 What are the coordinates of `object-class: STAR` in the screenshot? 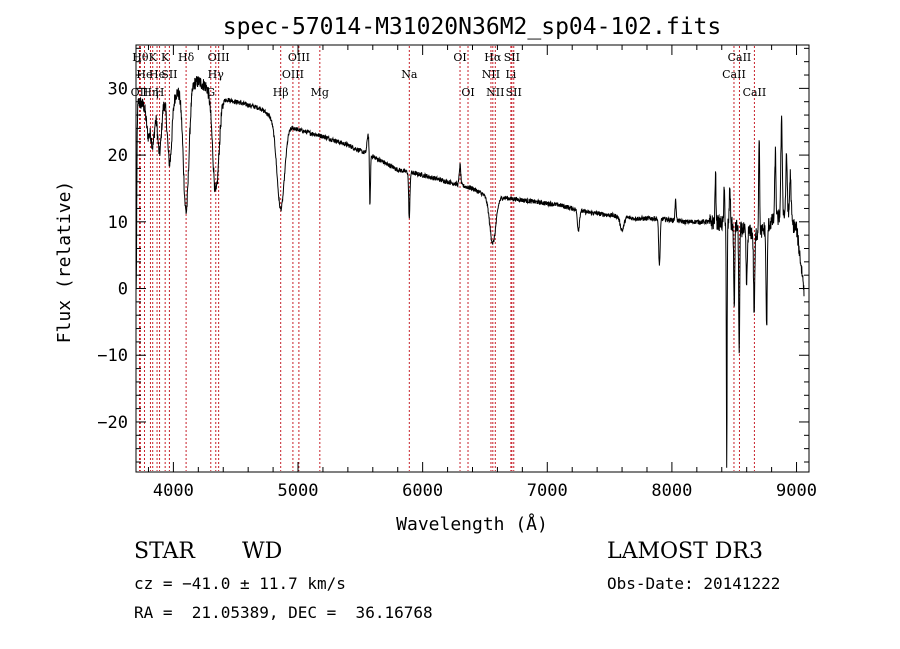 It's located at (164, 551).